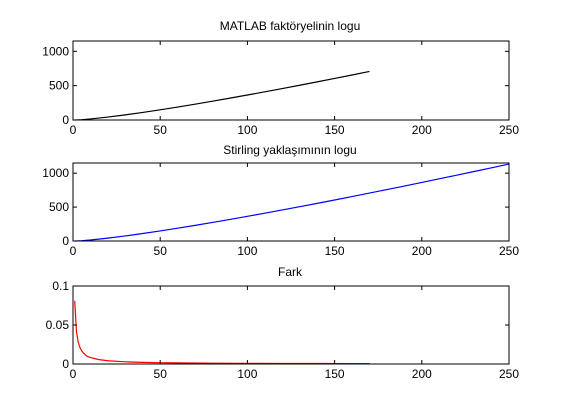  I want to click on y-tick-label: 0.1, so click(60, 286).